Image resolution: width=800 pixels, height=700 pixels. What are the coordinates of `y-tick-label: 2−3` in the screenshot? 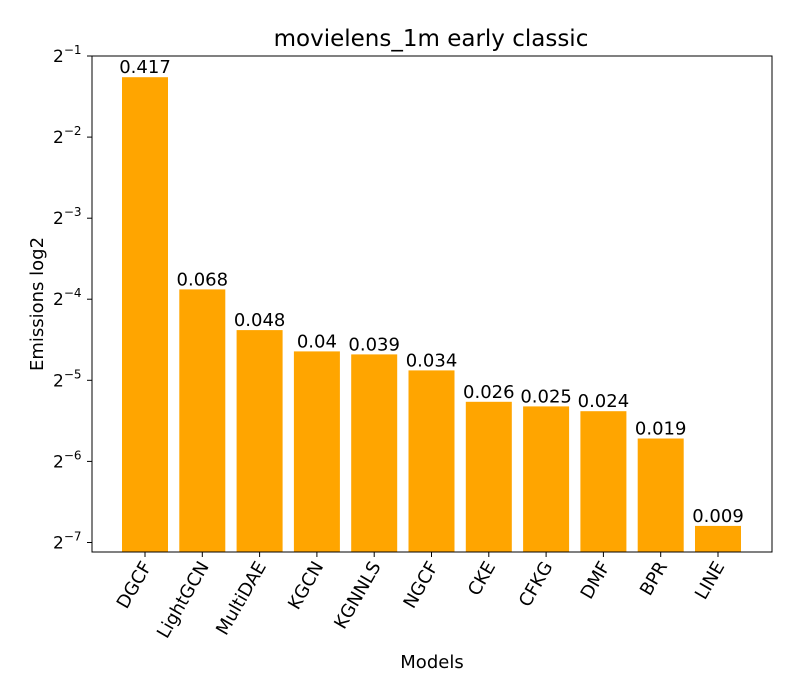 It's located at (67, 217).